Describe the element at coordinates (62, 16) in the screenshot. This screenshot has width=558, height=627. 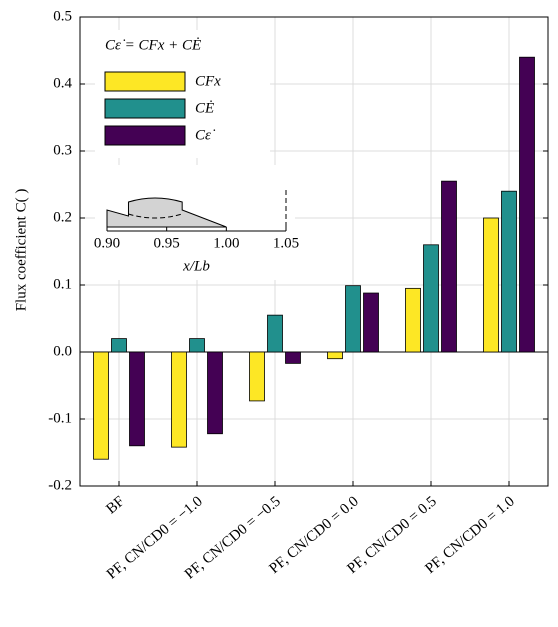
I see `y-tick-label: 0.5` at that location.